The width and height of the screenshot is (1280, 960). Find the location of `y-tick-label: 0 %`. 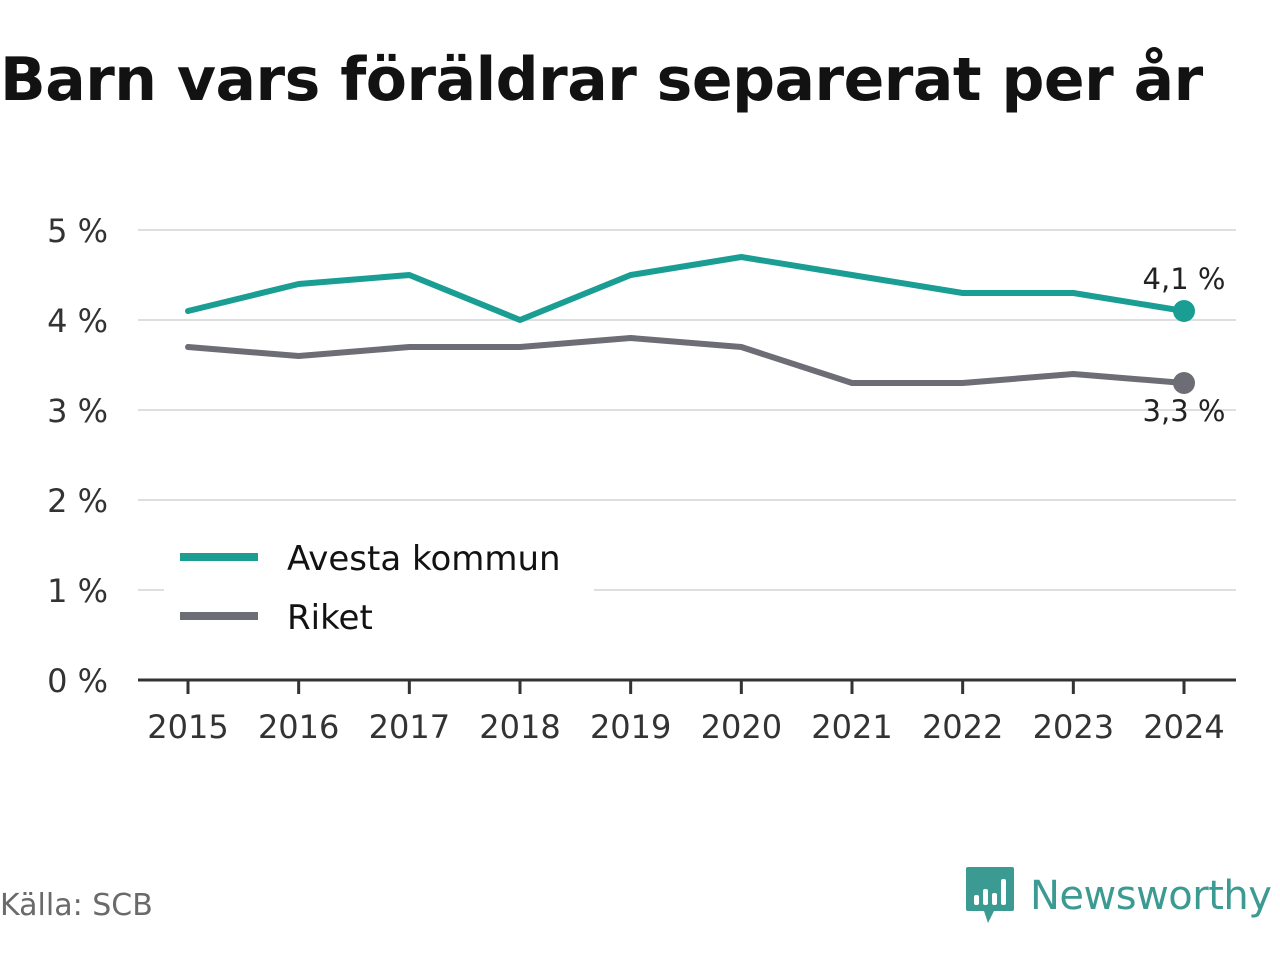

y-tick-label: 0 % is located at coordinates (77, 681).